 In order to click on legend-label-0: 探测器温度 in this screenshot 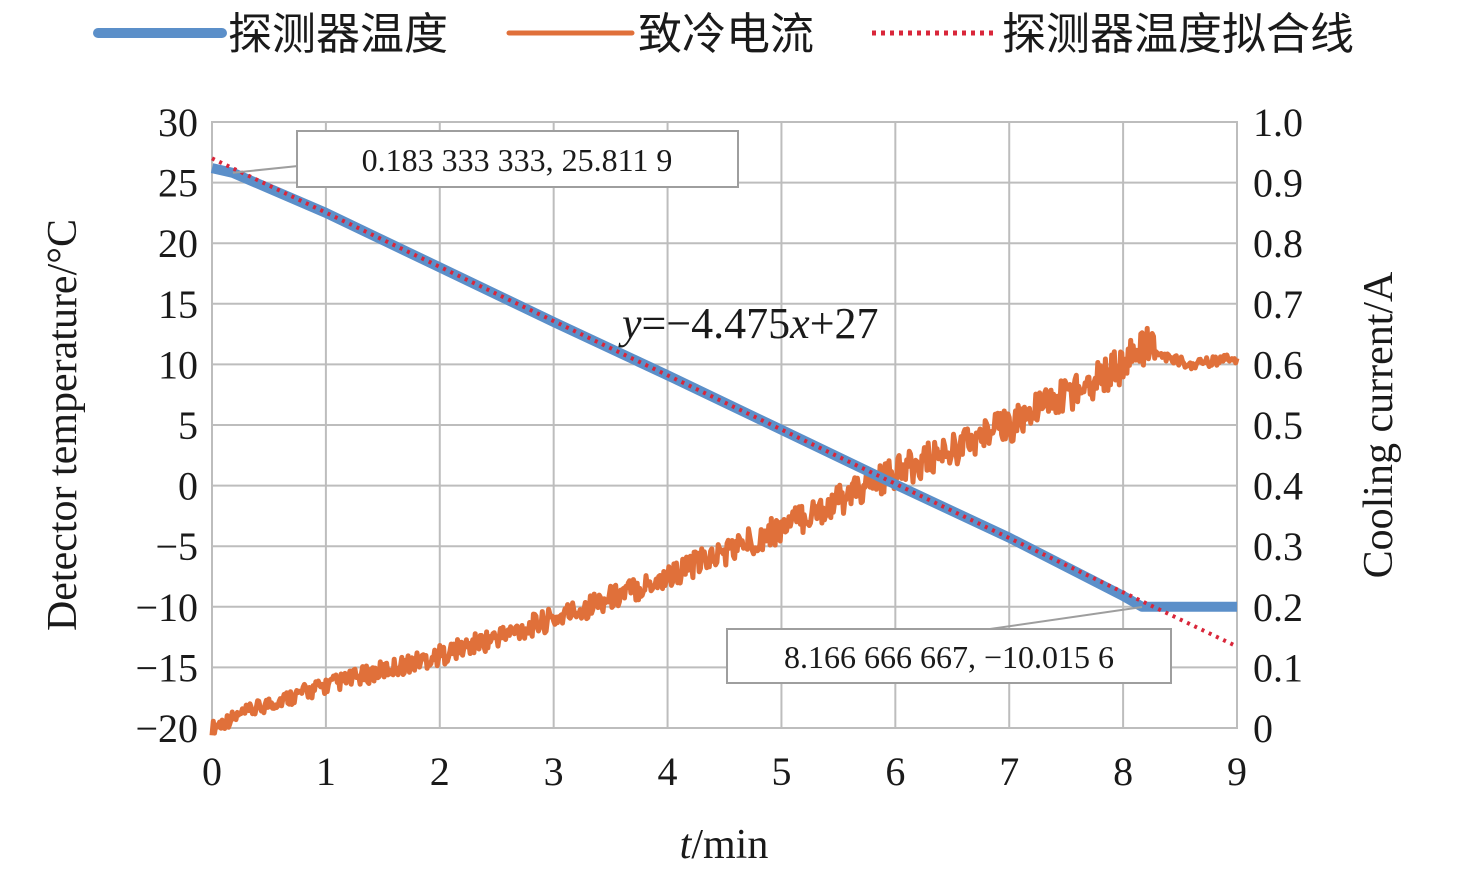, I will do `click(338, 34)`.